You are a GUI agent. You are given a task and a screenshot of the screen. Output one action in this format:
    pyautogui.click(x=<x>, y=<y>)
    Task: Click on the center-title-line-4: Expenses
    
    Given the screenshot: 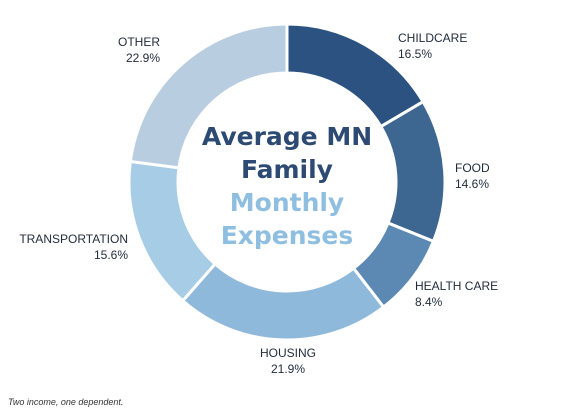 What is the action you would take?
    pyautogui.click(x=287, y=235)
    